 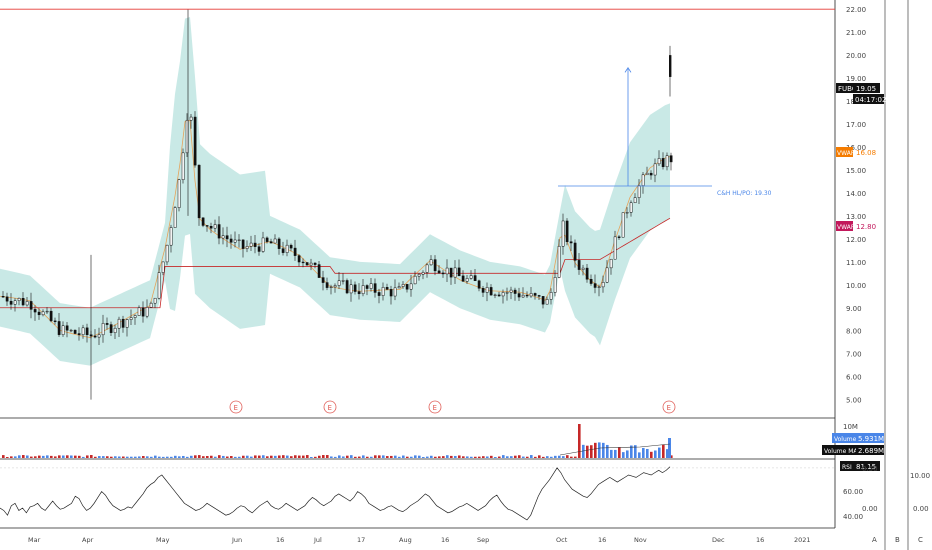 What do you see at coordinates (856, 148) in the screenshot?
I see `price-tick-label: 16.00` at bounding box center [856, 148].